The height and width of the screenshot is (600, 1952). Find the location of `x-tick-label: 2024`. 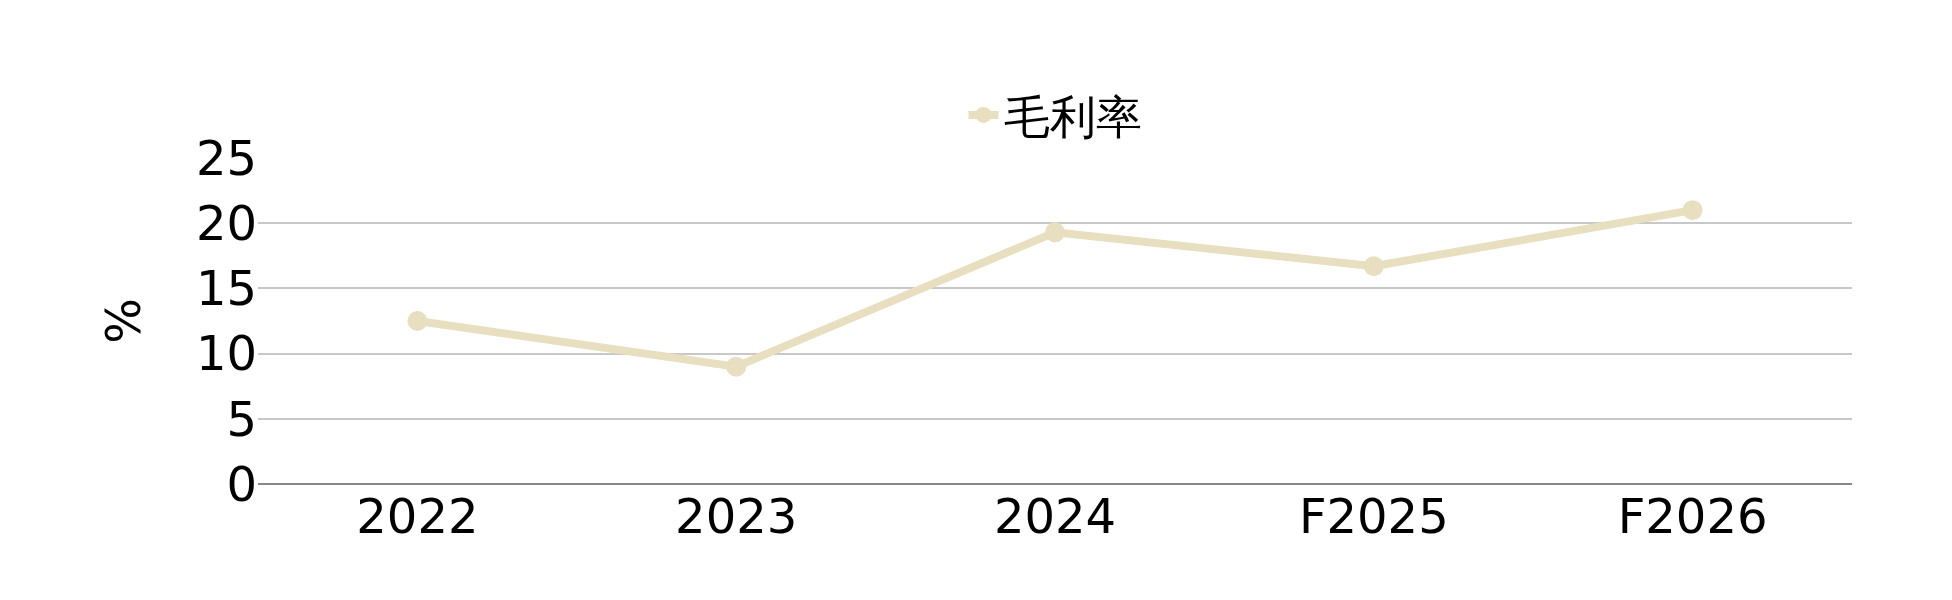

x-tick-label: 2024 is located at coordinates (1055, 516).